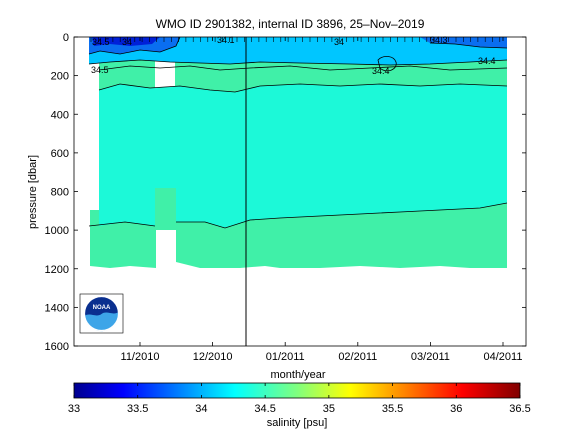 This screenshot has height=432, width=576. Describe the element at coordinates (60, 77) in the screenshot. I see `y-tick-label-1: 200` at that location.